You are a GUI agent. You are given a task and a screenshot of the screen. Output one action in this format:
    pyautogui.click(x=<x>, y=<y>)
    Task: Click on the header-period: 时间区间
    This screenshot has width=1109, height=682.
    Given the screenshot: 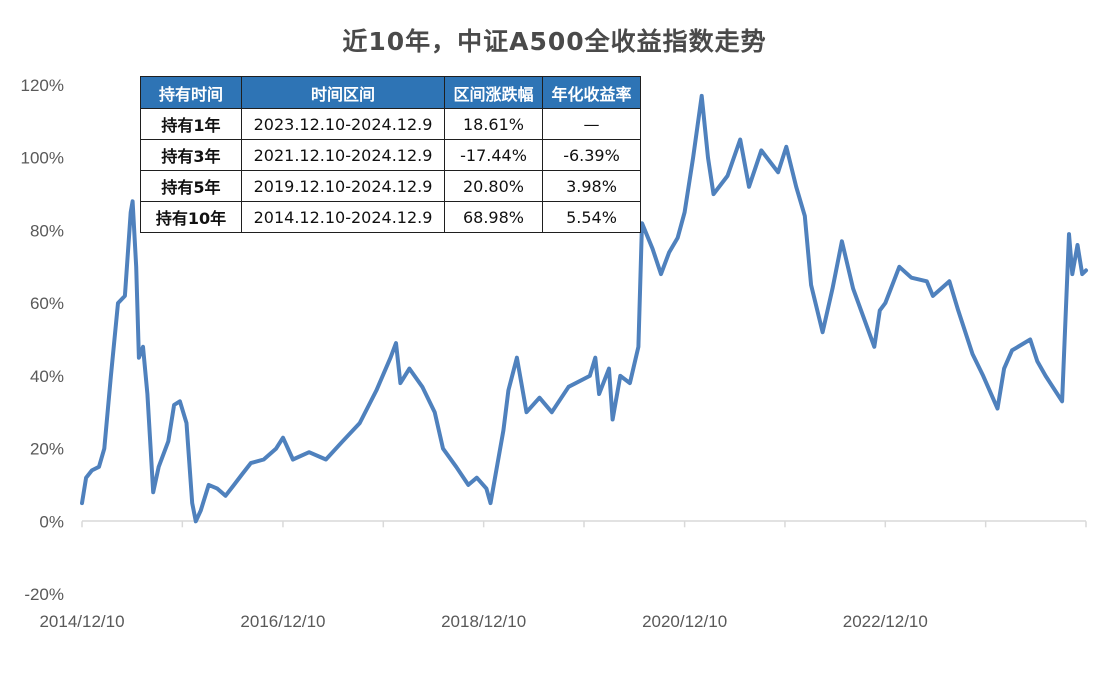 What is the action you would take?
    pyautogui.click(x=343, y=92)
    